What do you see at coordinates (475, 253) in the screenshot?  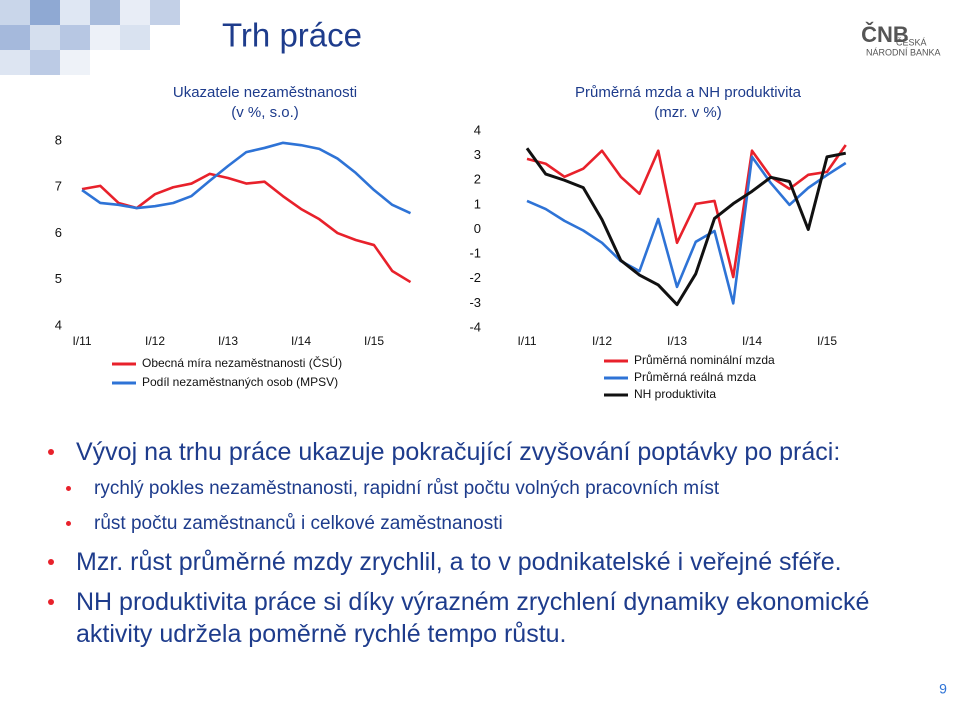 I see `y-tick-label: -1` at bounding box center [475, 253].